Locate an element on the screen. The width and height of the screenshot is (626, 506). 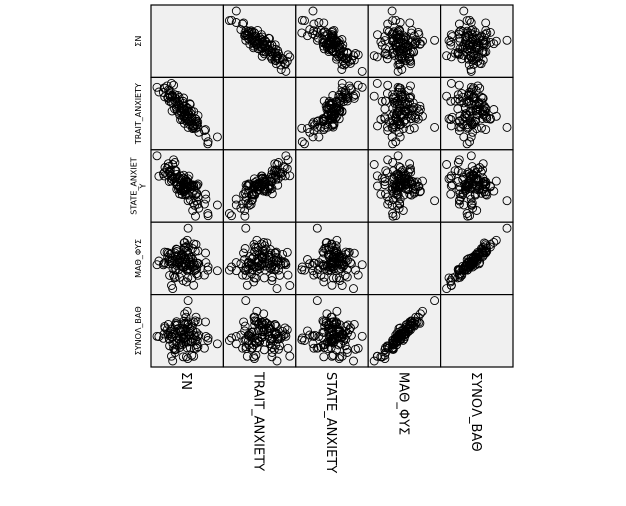
cell-σν-vs-συνολ-βαθ is located at coordinates (477, 41).